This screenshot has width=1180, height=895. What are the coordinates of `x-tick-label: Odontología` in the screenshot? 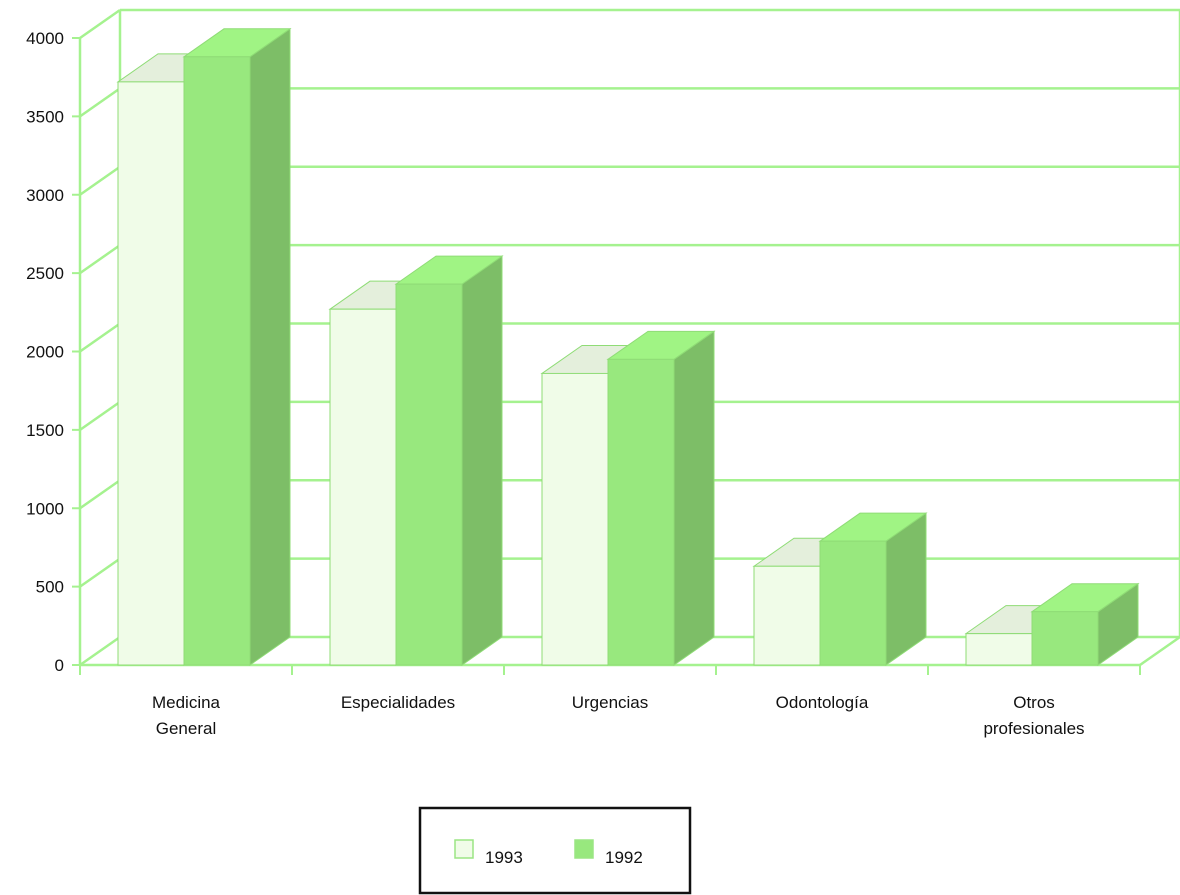 It's located at (822, 702).